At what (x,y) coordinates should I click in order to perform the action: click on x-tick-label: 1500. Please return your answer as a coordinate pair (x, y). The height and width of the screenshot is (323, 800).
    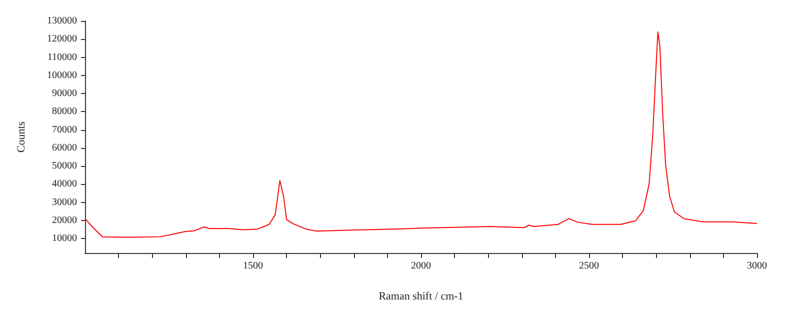
    Looking at the image, I should click on (253, 266).